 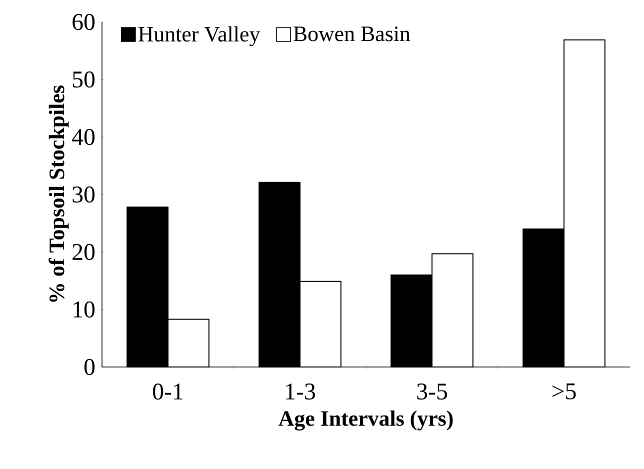 I want to click on y-tick-label: 0, so click(x=89, y=367).